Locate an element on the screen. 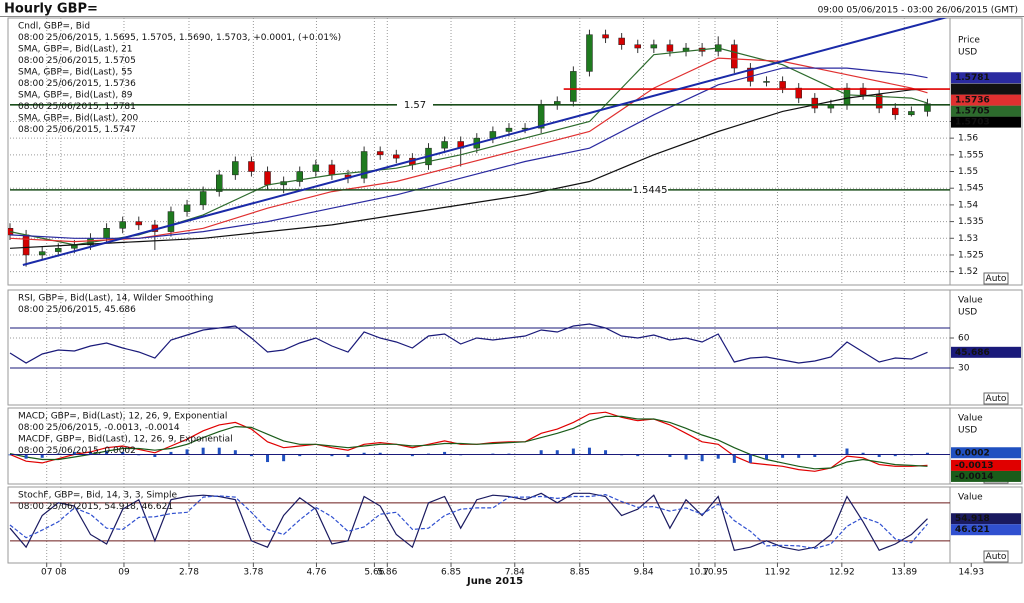  y-tick-label: 1.56 is located at coordinates (968, 139).